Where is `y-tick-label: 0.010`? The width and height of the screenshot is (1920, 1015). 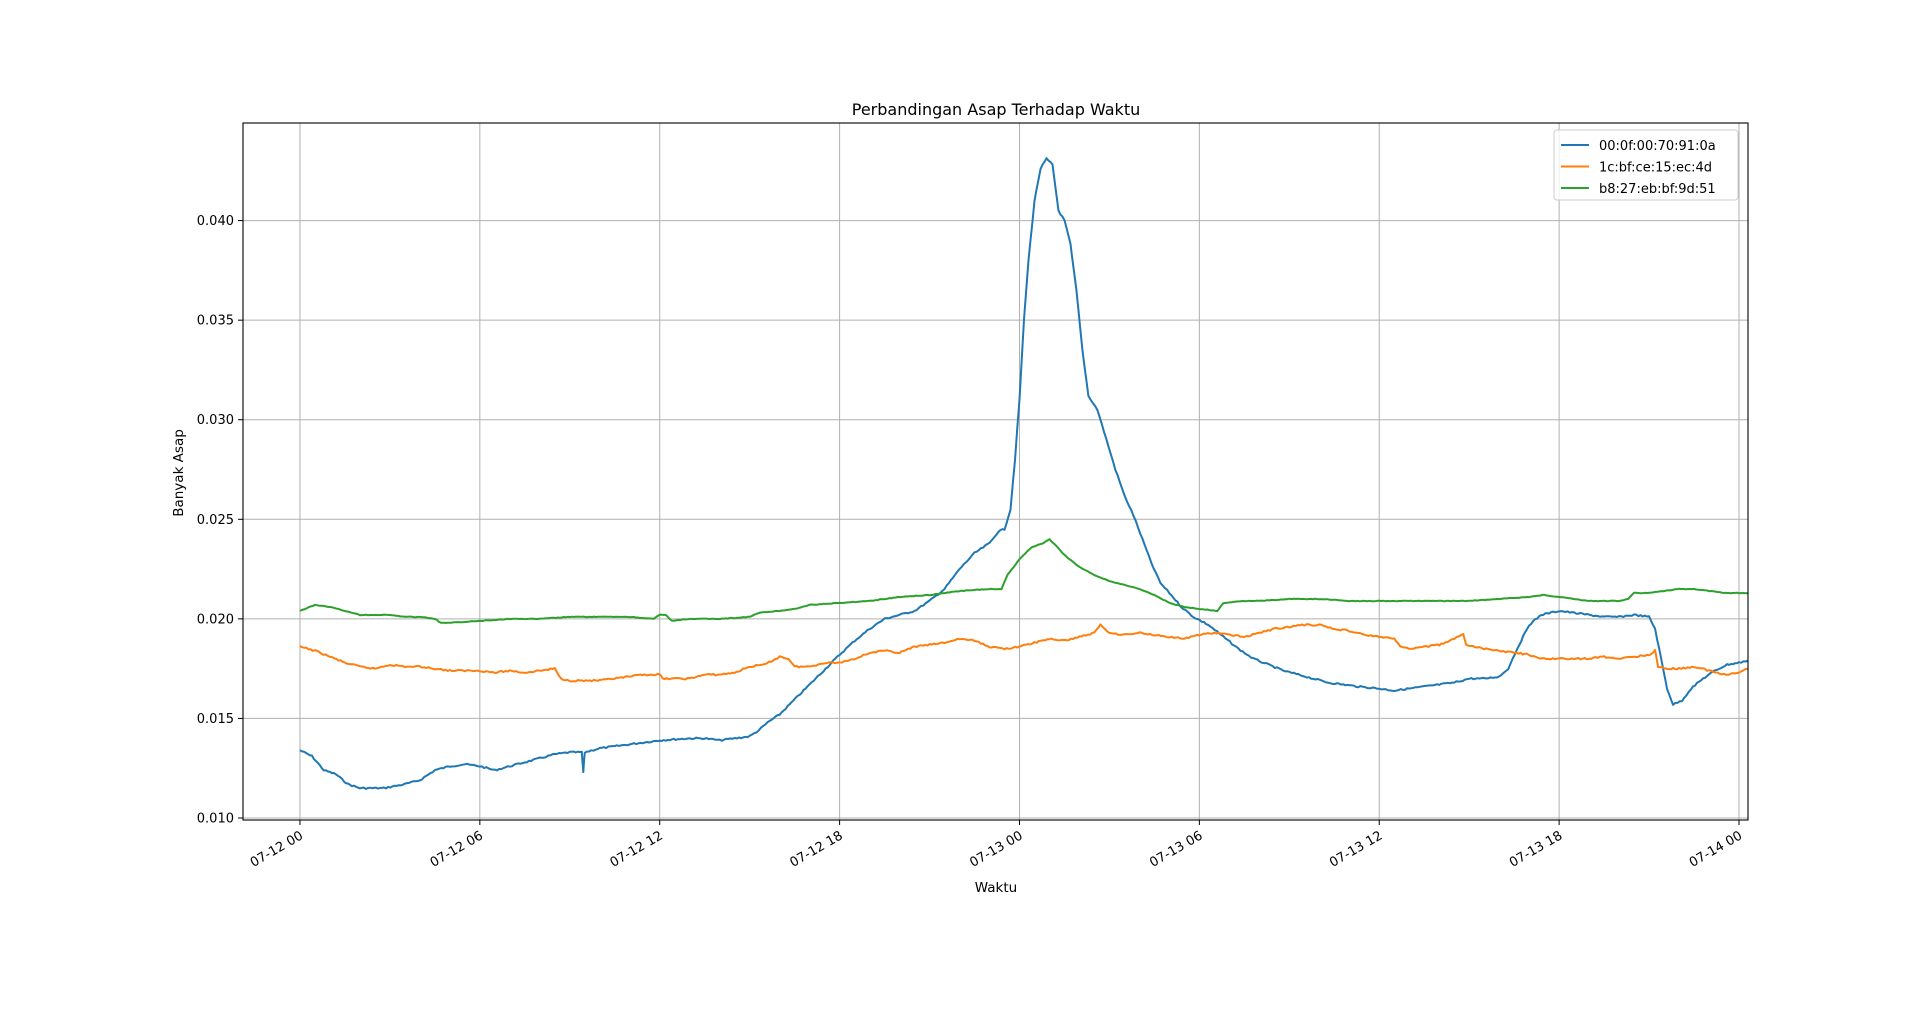
y-tick-label: 0.010 is located at coordinates (215, 819).